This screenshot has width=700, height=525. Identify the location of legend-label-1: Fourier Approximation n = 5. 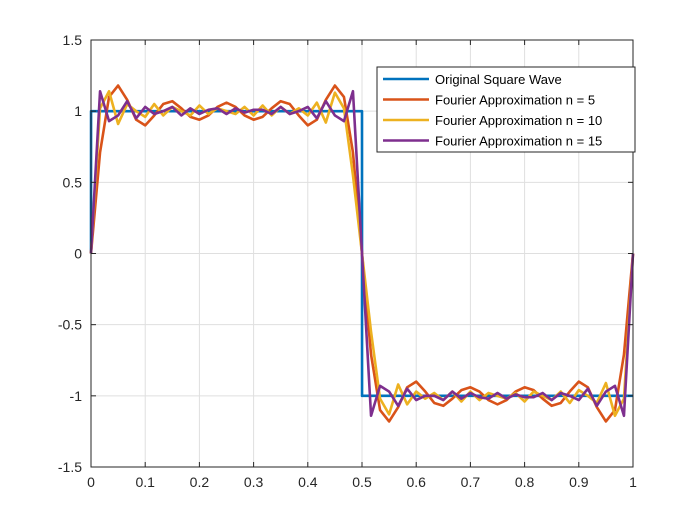
(515, 100).